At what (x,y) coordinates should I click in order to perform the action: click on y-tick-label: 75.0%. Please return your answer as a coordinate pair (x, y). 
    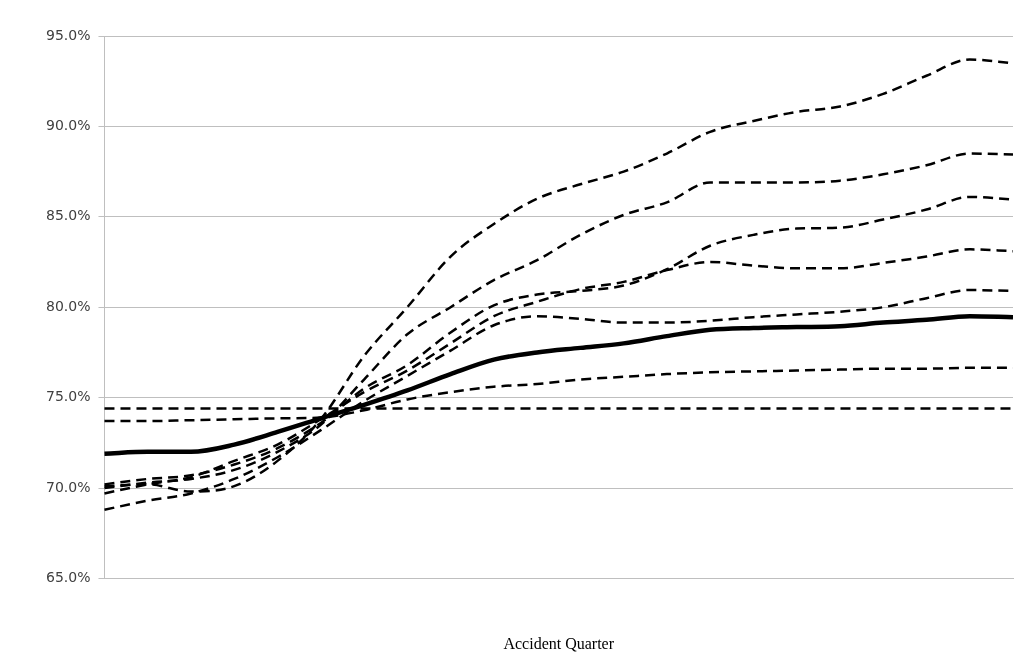
    Looking at the image, I should click on (68, 396).